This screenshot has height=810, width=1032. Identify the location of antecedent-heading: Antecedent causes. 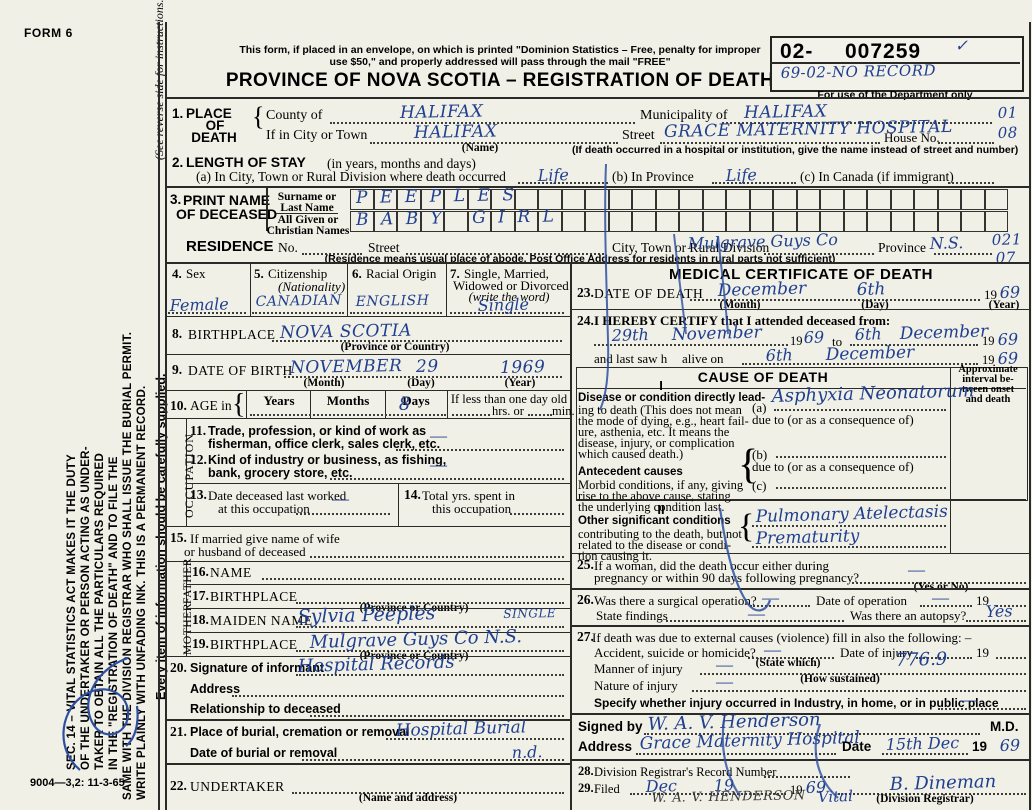
(630, 472).